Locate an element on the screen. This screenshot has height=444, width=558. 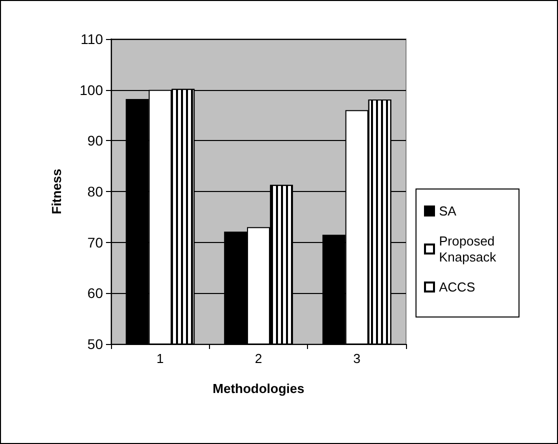
y-tick-label: 110 is located at coordinates (92, 39).